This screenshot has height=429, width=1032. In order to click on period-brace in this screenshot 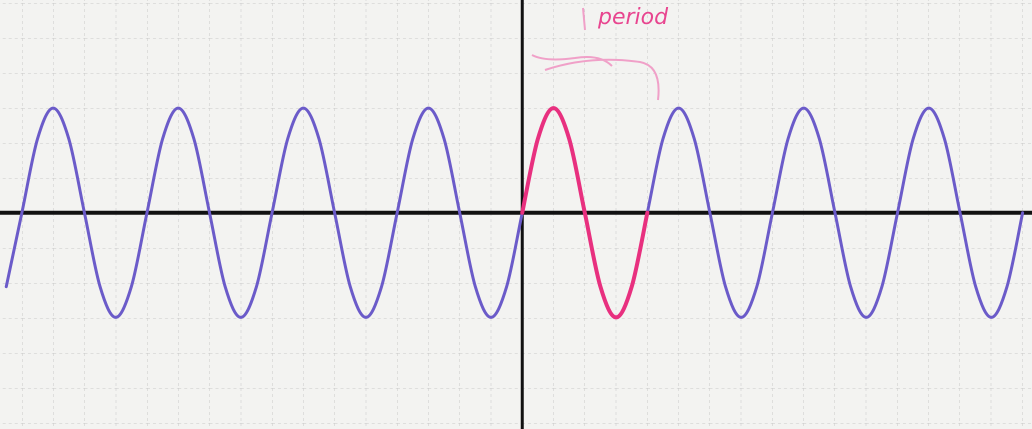, I will do `click(595, 54)`.